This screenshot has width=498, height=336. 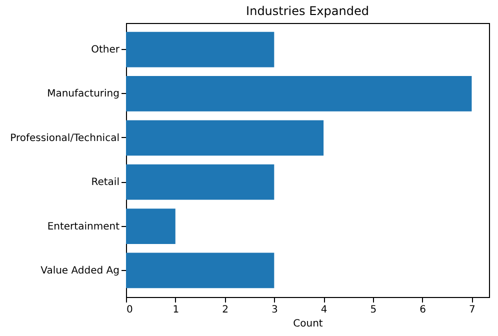 What do you see at coordinates (373, 310) in the screenshot?
I see `x-tick-label: 5` at bounding box center [373, 310].